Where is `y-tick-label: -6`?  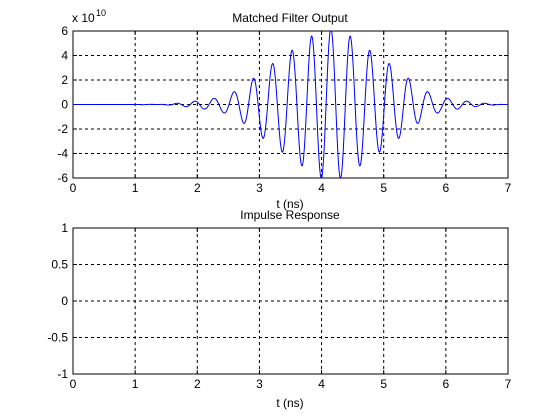
y-tick-label: -6 is located at coordinates (62, 178).